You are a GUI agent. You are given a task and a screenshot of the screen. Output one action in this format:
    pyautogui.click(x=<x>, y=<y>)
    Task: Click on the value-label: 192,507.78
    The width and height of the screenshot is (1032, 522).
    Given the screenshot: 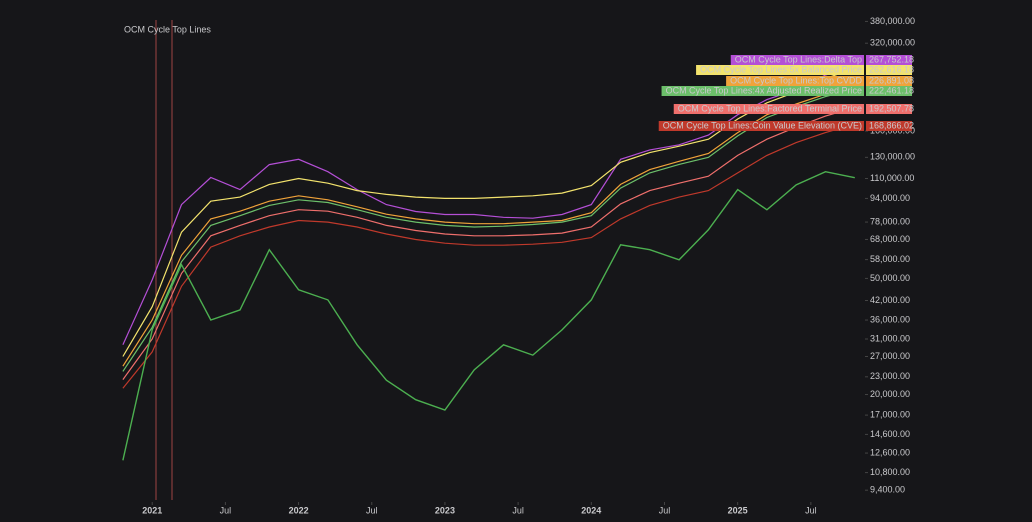 What is the action you would take?
    pyautogui.click(x=891, y=108)
    